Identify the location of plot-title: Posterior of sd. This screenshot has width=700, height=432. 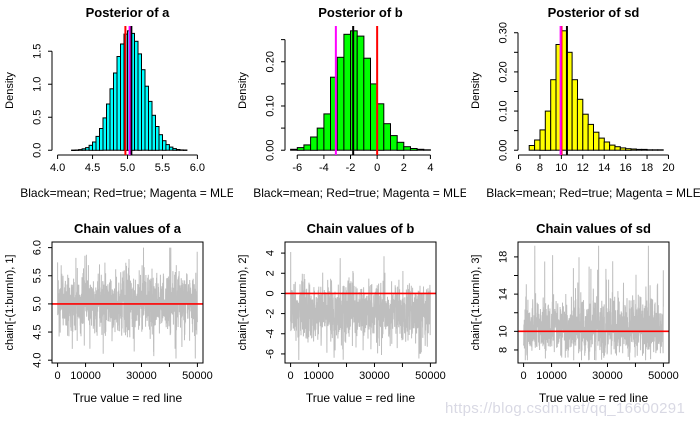
(594, 12).